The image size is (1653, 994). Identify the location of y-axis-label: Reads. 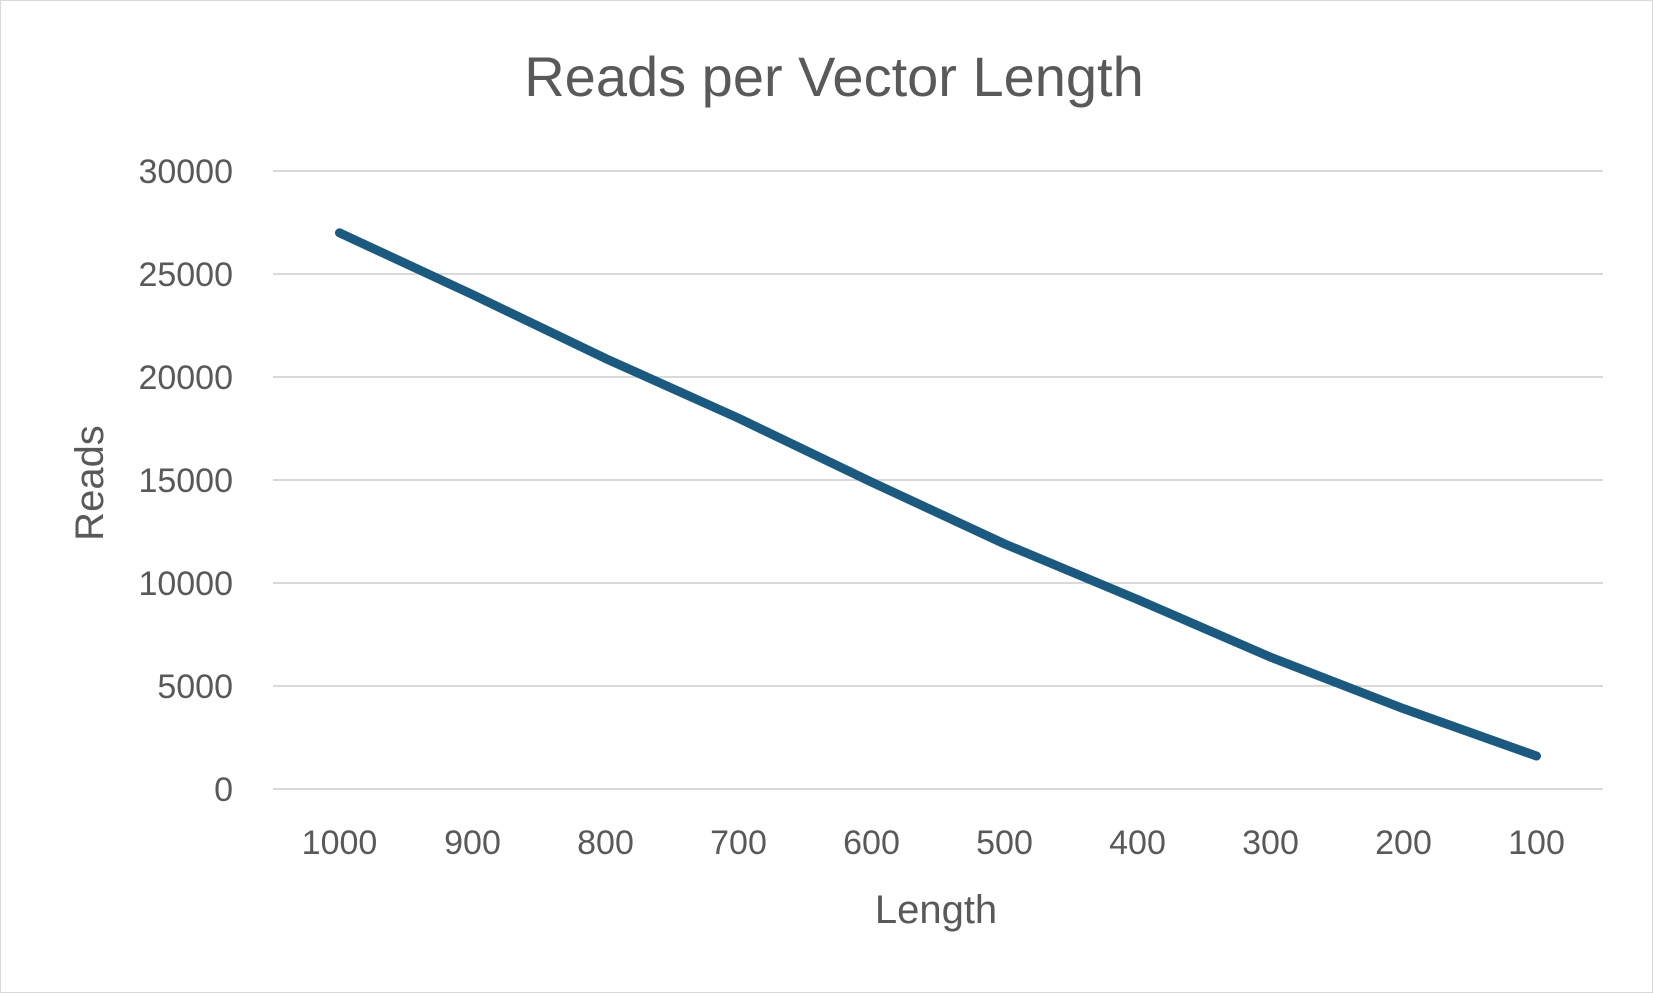
(90, 483).